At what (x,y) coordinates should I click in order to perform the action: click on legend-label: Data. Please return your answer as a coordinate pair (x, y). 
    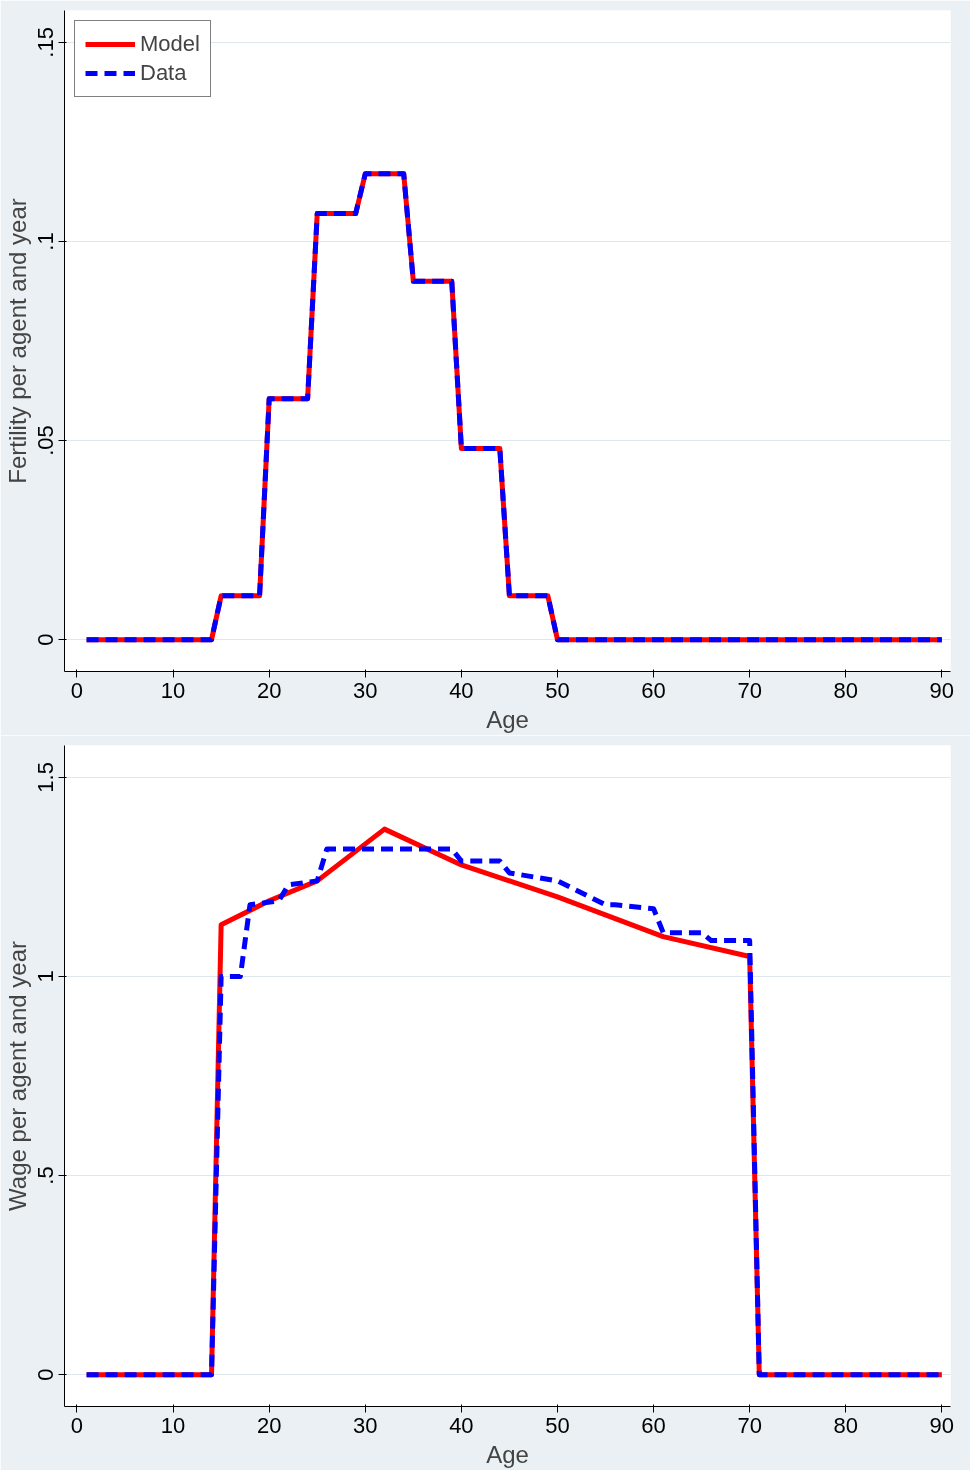
    Looking at the image, I should click on (163, 73).